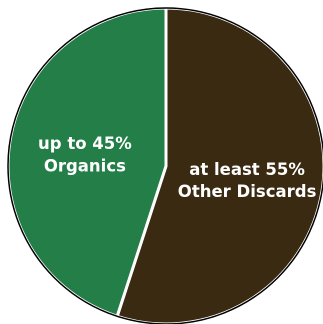  What do you see at coordinates (85, 143) in the screenshot?
I see `slice-label-line: up to 45%` at bounding box center [85, 143].